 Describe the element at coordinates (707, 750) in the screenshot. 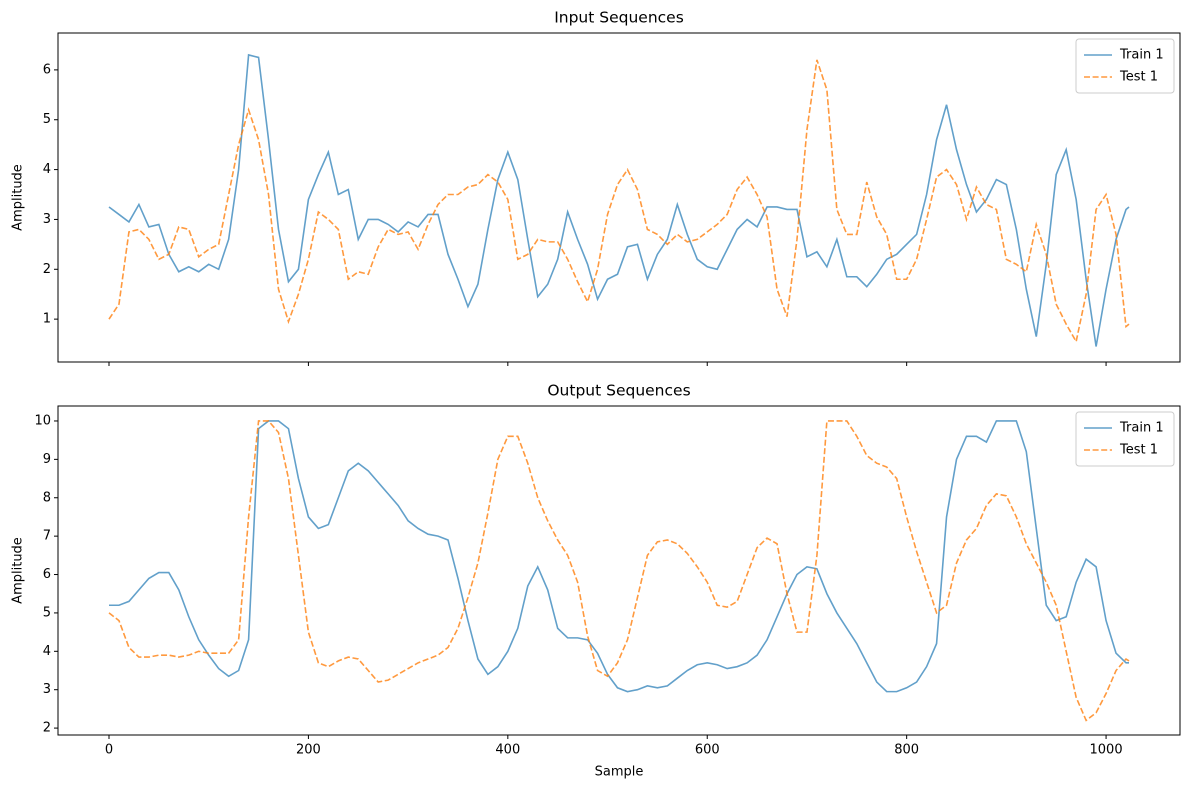

I see `x-tick-label: 600` at that location.